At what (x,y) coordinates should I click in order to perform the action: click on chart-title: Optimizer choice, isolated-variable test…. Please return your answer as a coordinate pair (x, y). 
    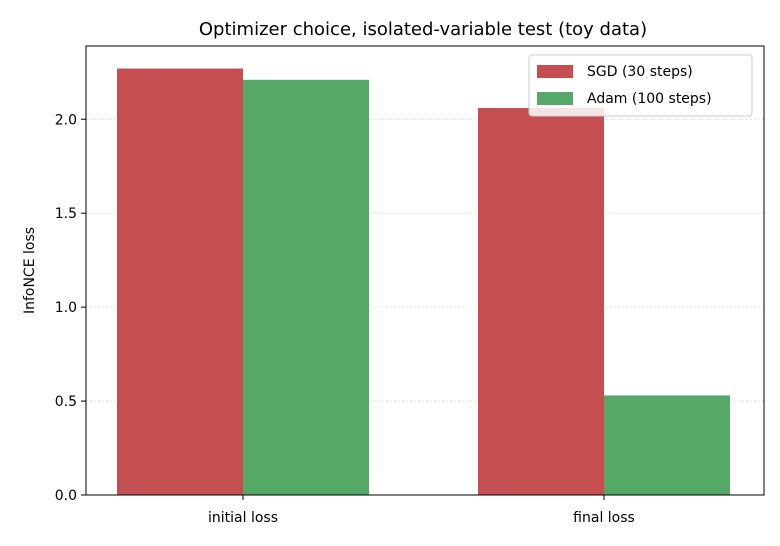
    Looking at the image, I should click on (423, 29).